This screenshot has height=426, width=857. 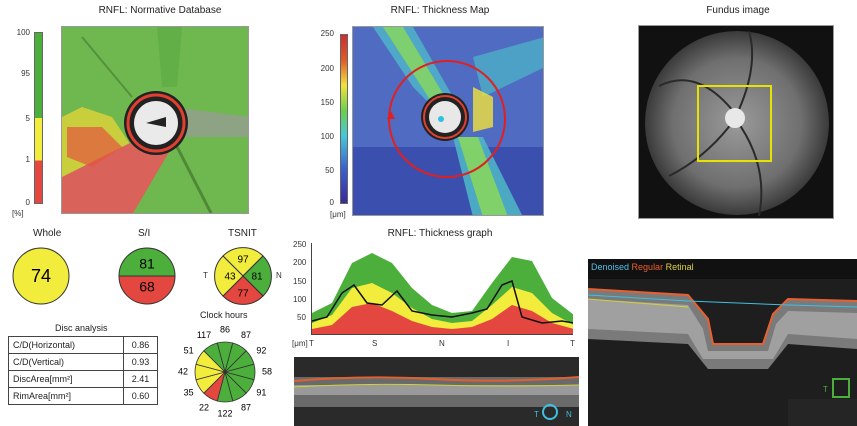 I want to click on clock-hour-label: 92, so click(x=261, y=350).